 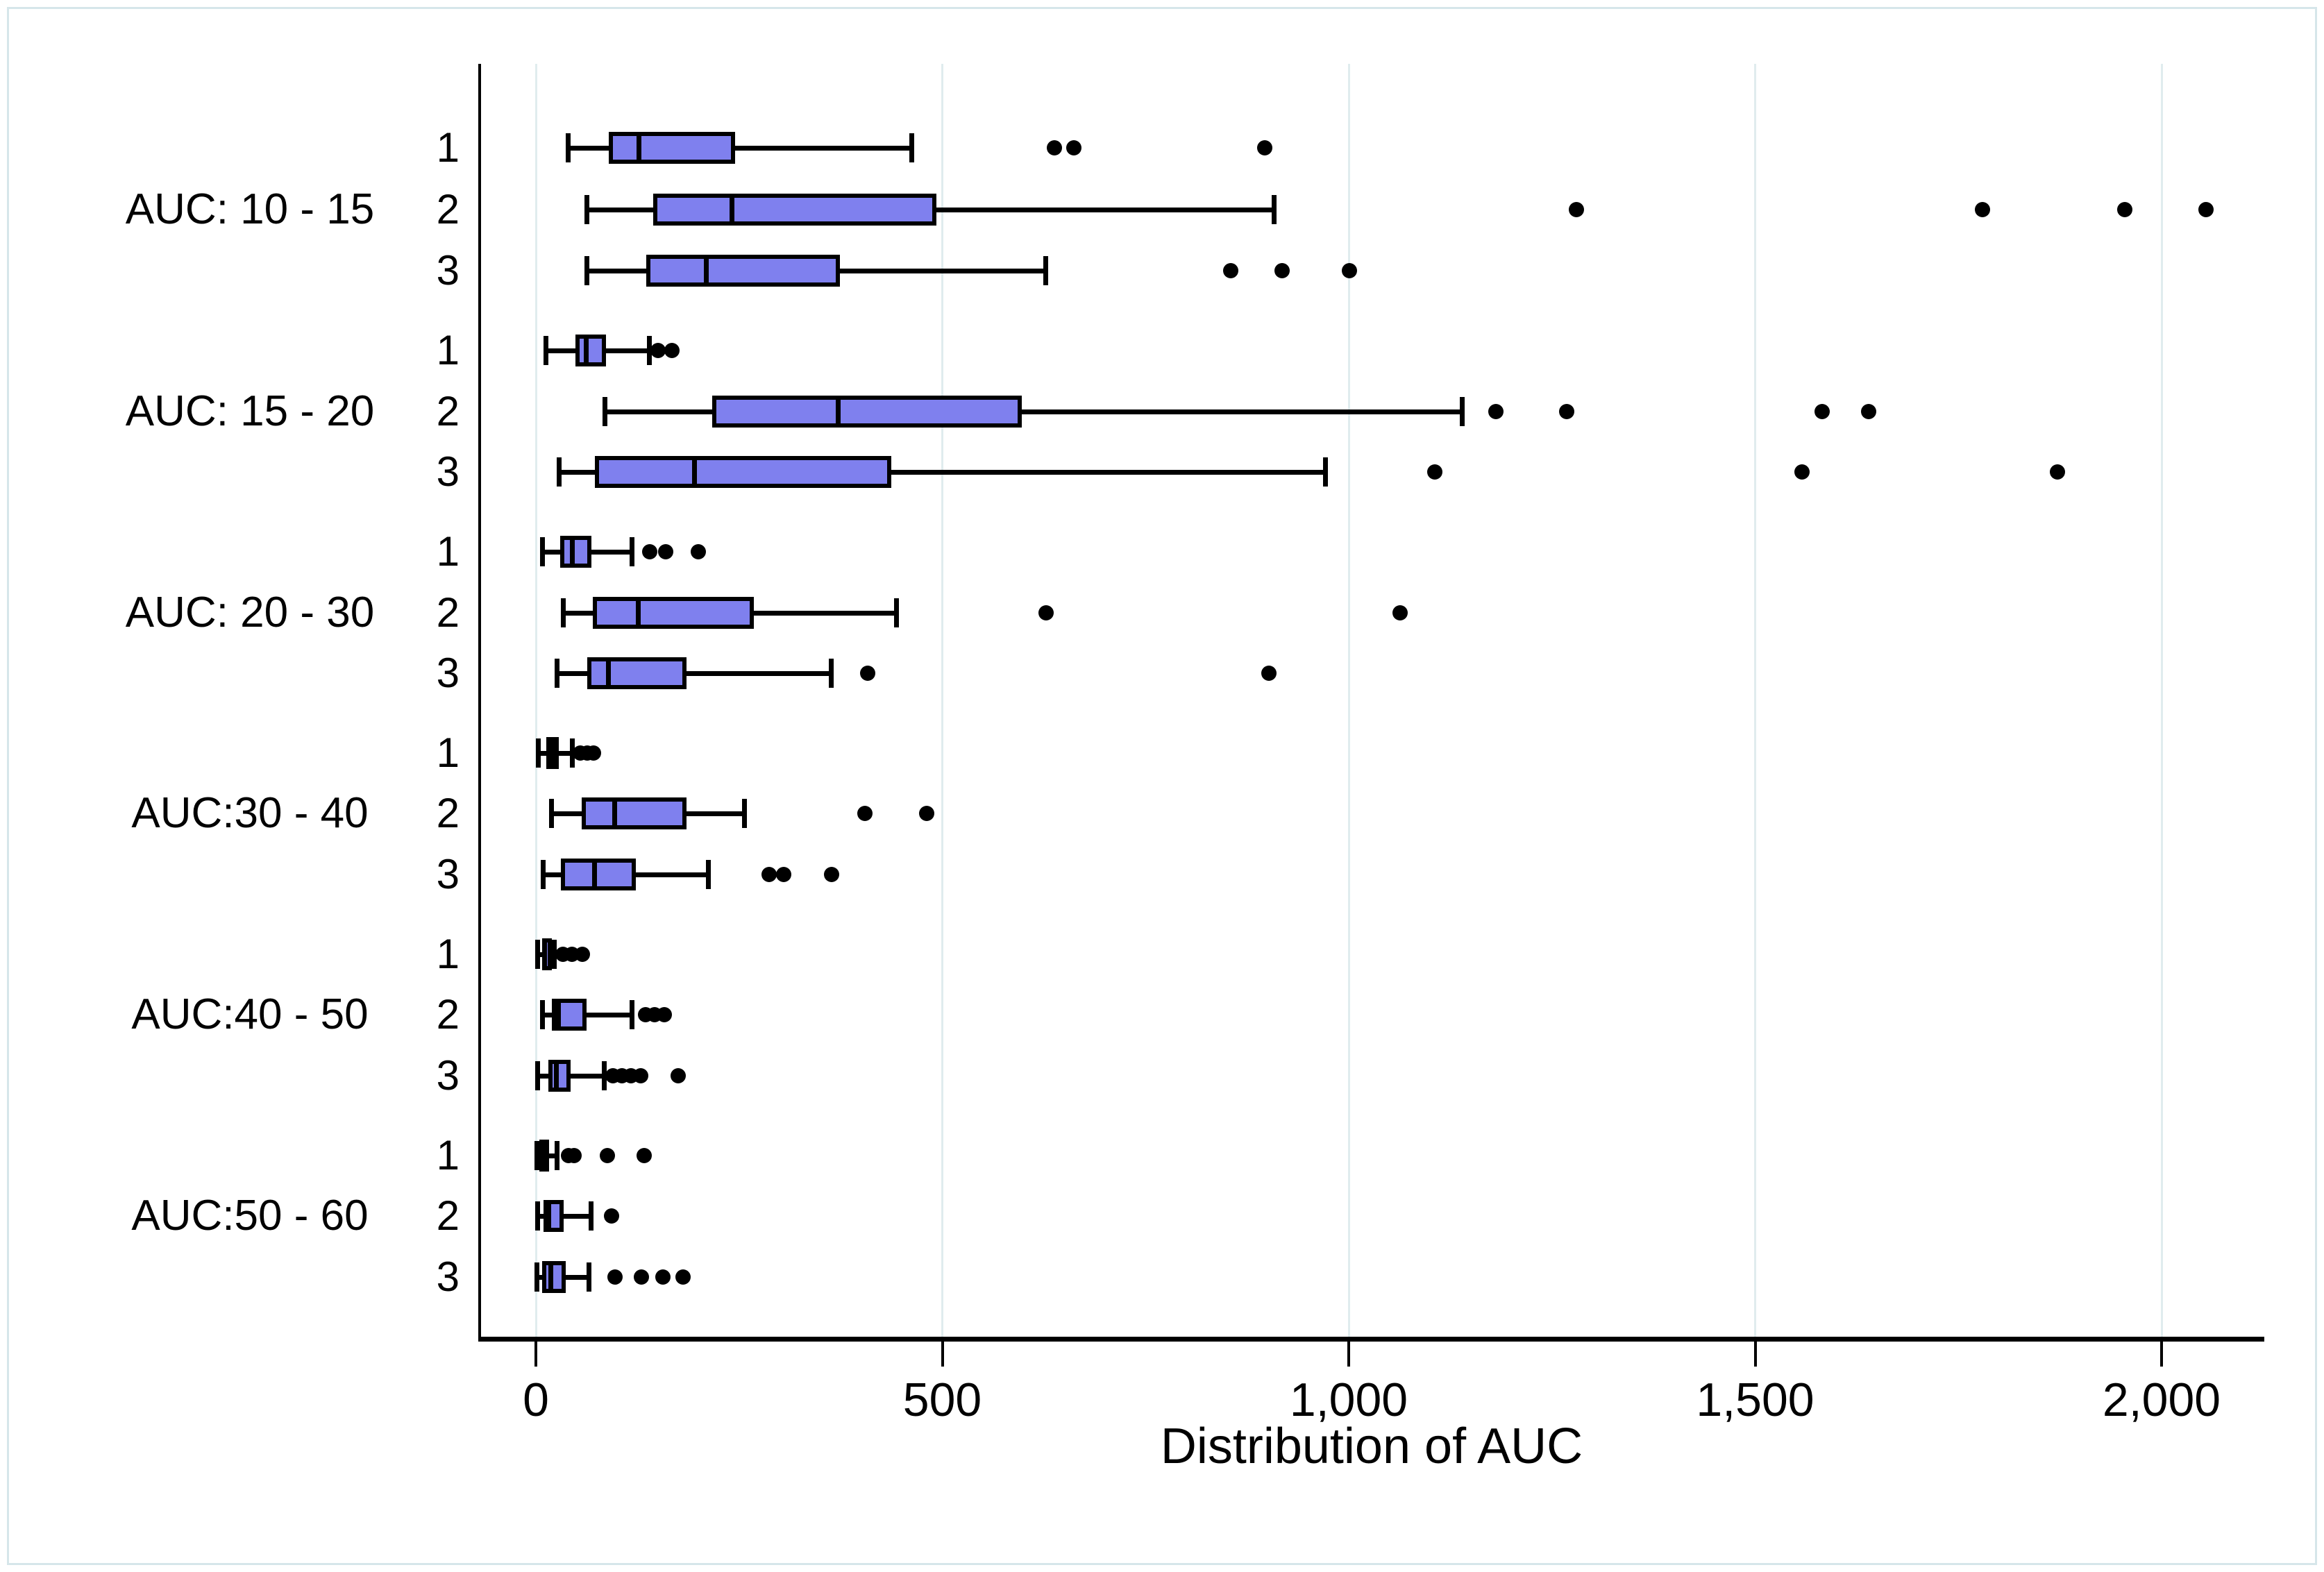 I want to click on x-axis-title: Distribution of AUC, so click(x=1371, y=1446).